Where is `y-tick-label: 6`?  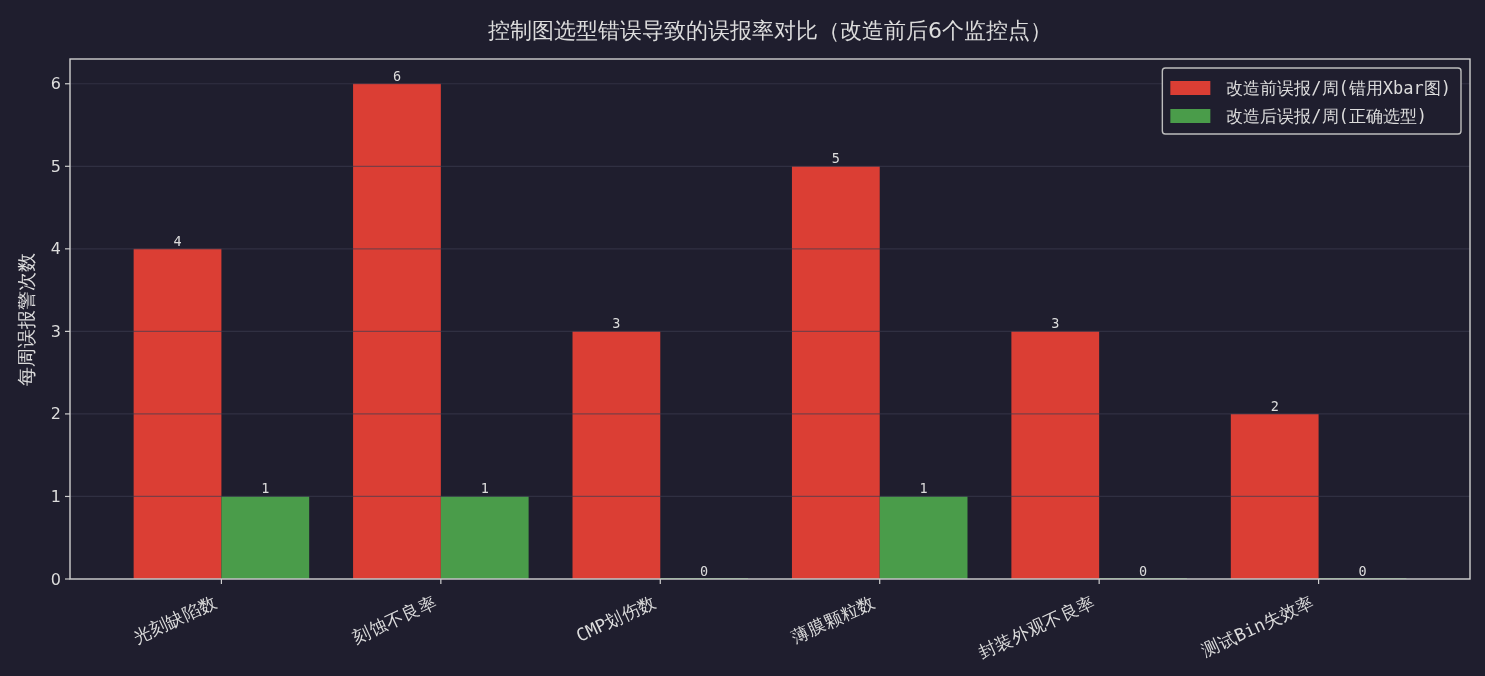 y-tick-label: 6 is located at coordinates (55, 84).